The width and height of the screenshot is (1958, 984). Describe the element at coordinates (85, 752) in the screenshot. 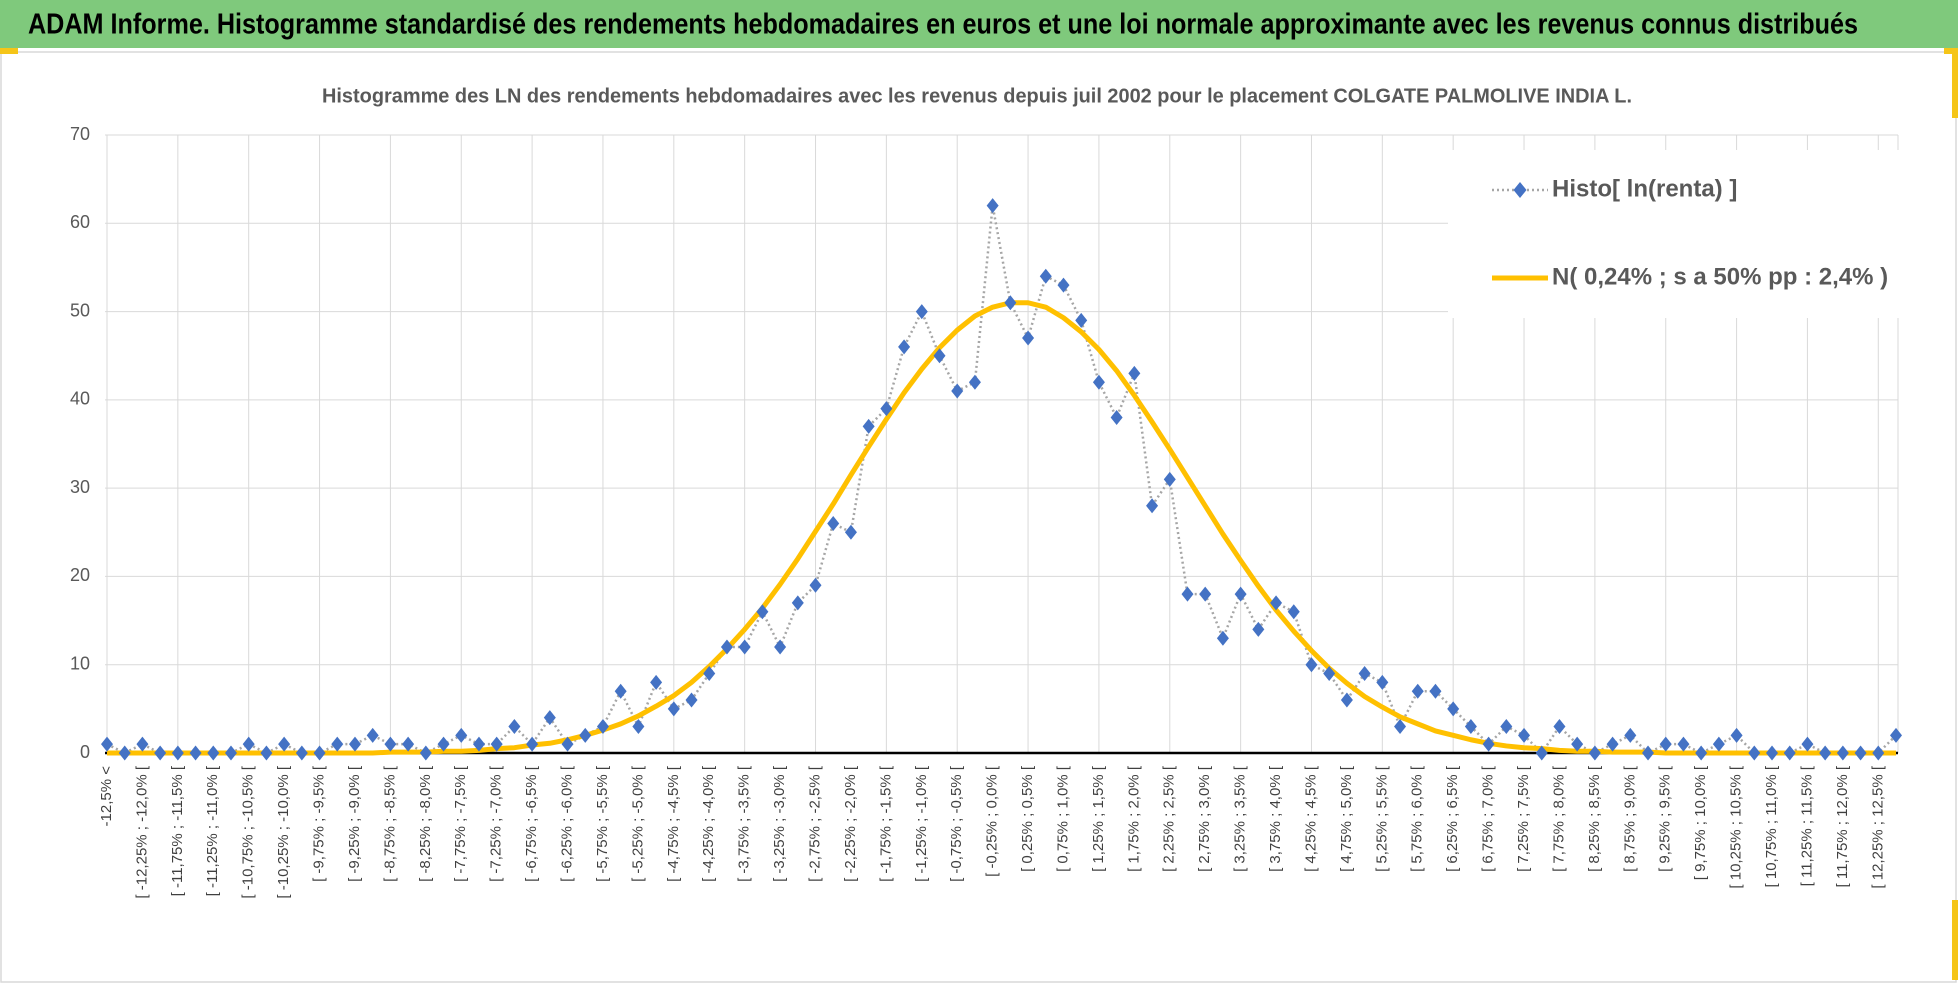

I see `y-tick-label: 0` at that location.